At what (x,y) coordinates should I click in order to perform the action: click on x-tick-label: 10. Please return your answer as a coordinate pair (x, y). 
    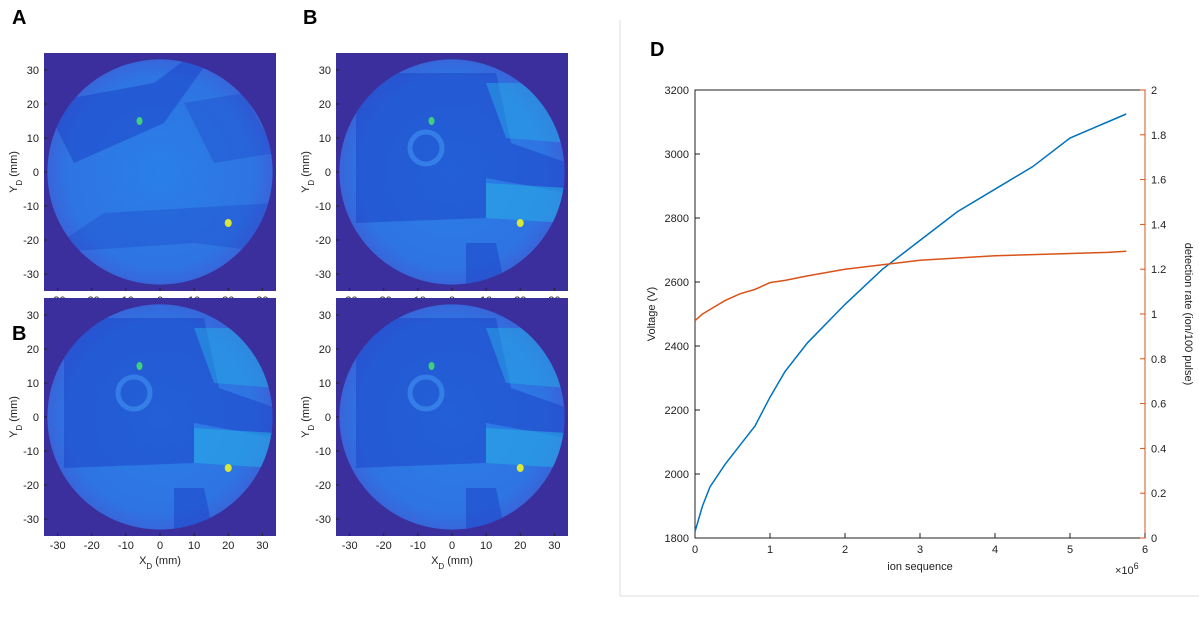
    Looking at the image, I should click on (486, 546).